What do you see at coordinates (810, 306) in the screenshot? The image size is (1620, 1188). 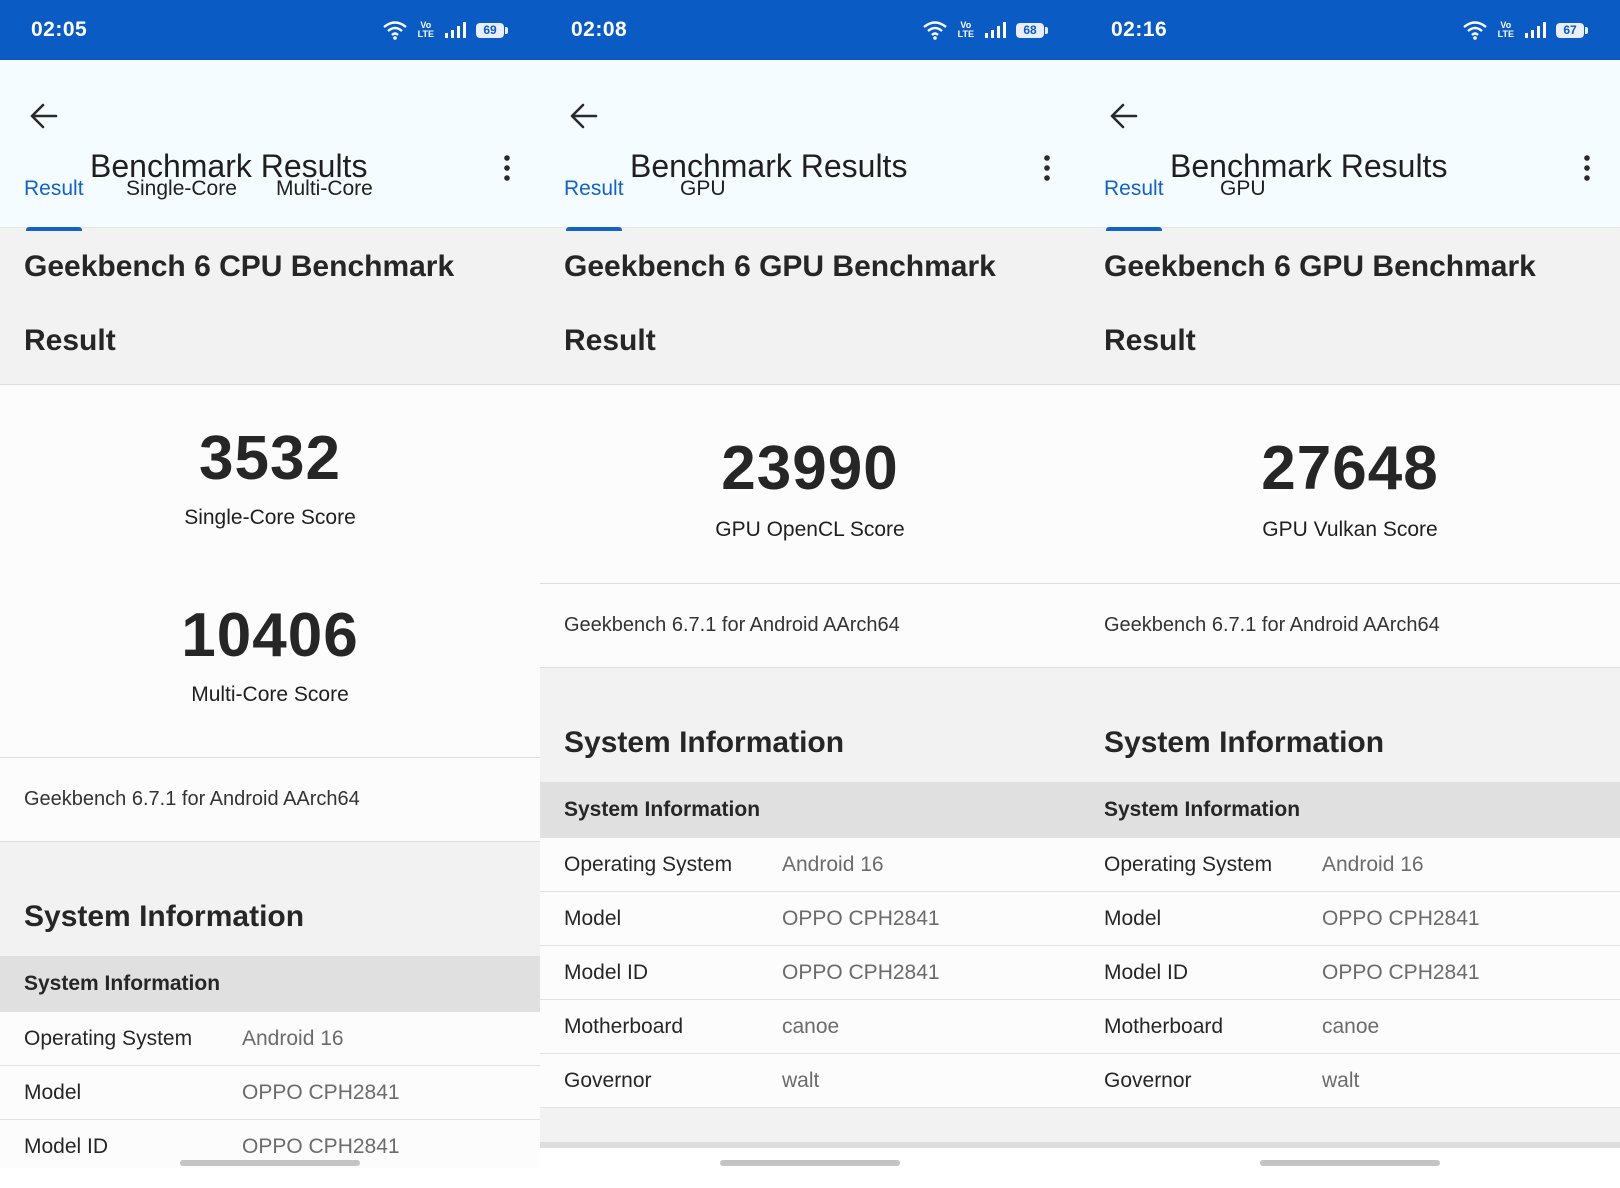 I see `benchmark-header: Geekbench 6 GPU Benchmark Result` at bounding box center [810, 306].